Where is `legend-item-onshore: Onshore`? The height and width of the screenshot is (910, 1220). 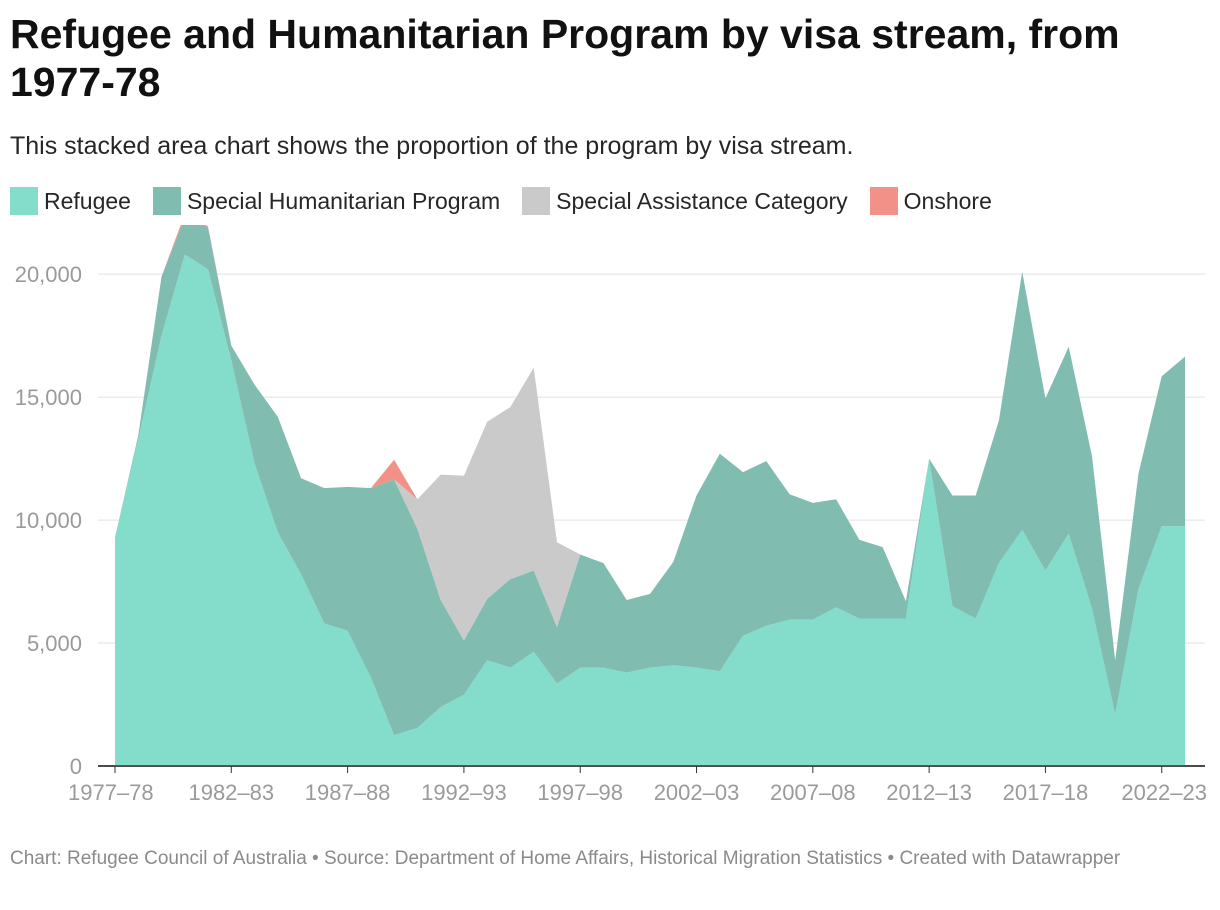 legend-item-onshore: Onshore is located at coordinates (930, 201).